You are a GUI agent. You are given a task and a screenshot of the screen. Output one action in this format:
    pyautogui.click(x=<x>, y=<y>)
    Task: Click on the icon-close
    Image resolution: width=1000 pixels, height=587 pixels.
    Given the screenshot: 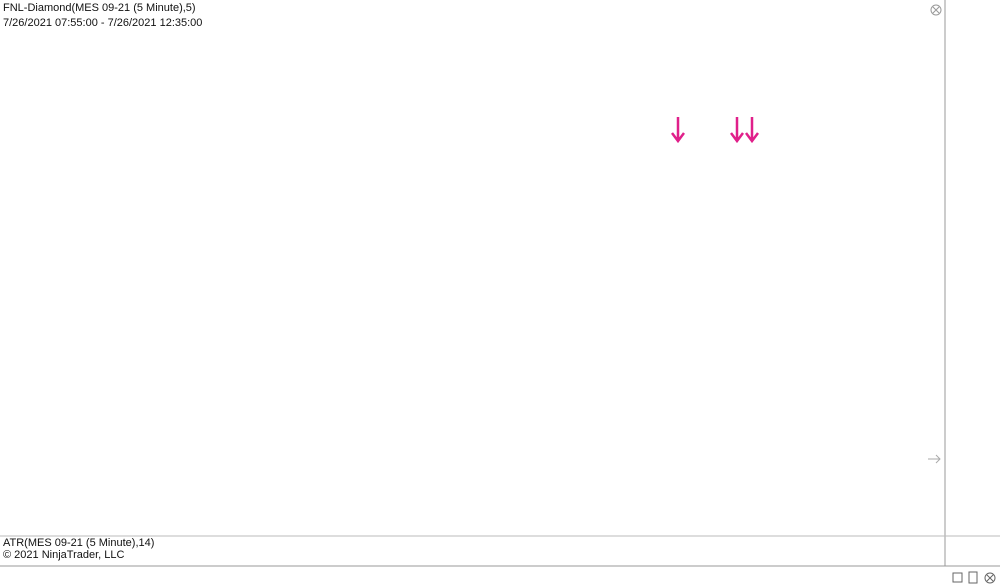 What is the action you would take?
    pyautogui.click(x=990, y=578)
    